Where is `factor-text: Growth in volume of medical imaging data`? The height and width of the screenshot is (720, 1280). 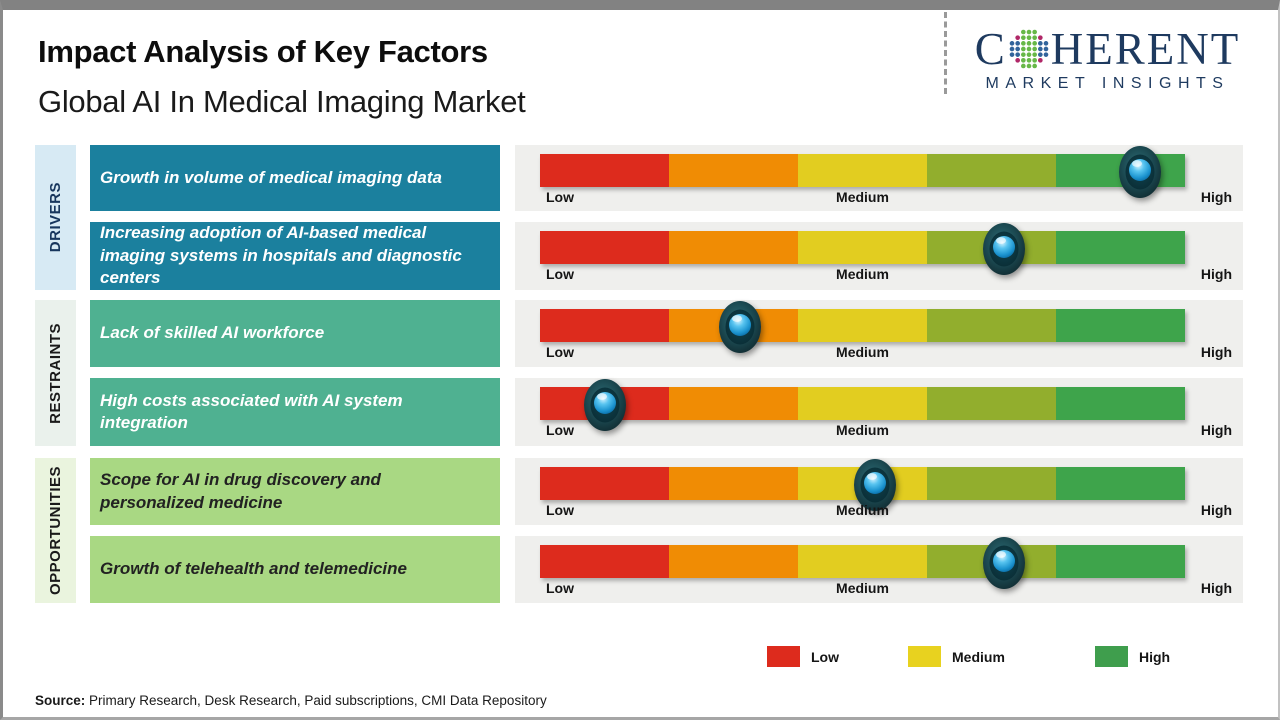 factor-text: Growth in volume of medical imaging data is located at coordinates (271, 177).